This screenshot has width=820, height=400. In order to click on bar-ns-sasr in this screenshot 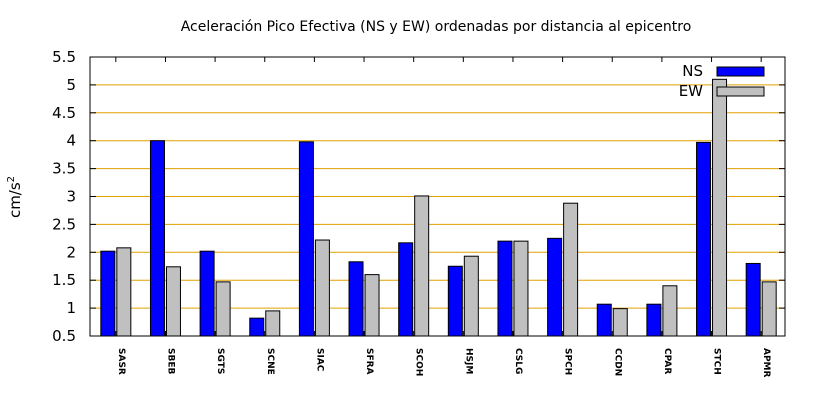, I will do `click(108, 293)`.